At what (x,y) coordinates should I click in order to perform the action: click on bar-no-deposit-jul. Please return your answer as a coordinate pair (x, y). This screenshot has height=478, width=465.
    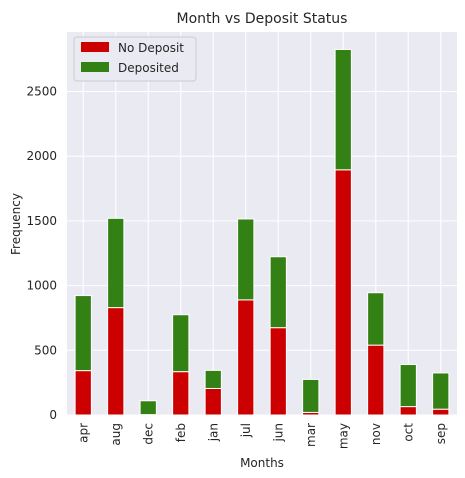
    Looking at the image, I should click on (246, 357).